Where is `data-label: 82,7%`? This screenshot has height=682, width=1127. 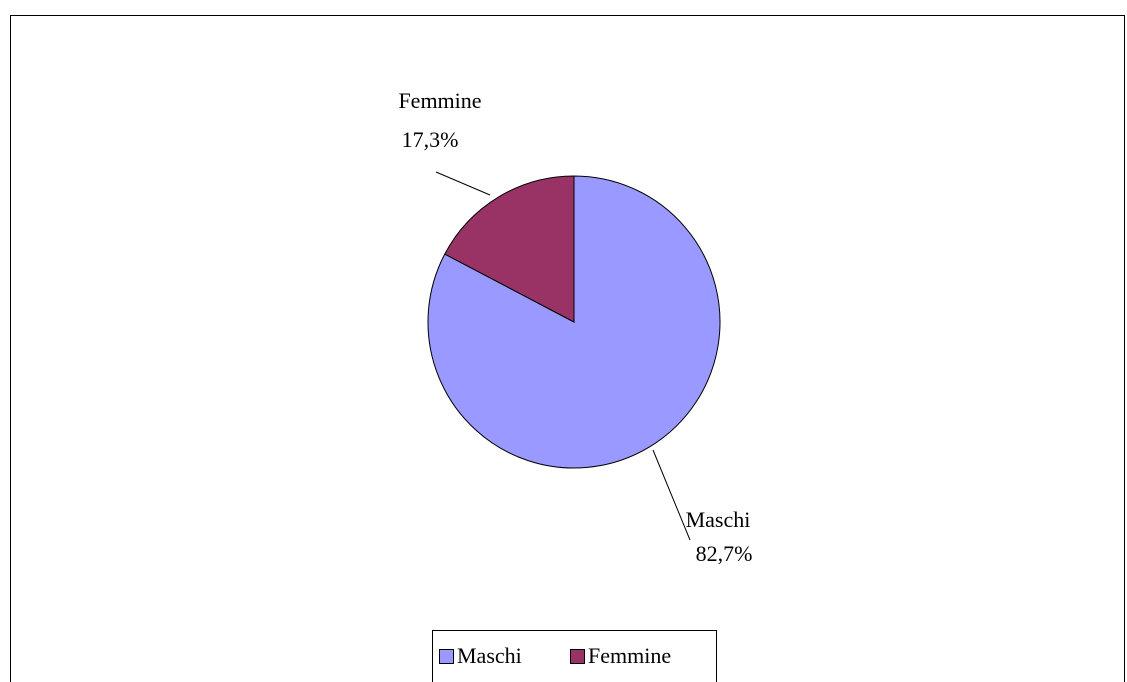 data-label: 82,7% is located at coordinates (724, 553).